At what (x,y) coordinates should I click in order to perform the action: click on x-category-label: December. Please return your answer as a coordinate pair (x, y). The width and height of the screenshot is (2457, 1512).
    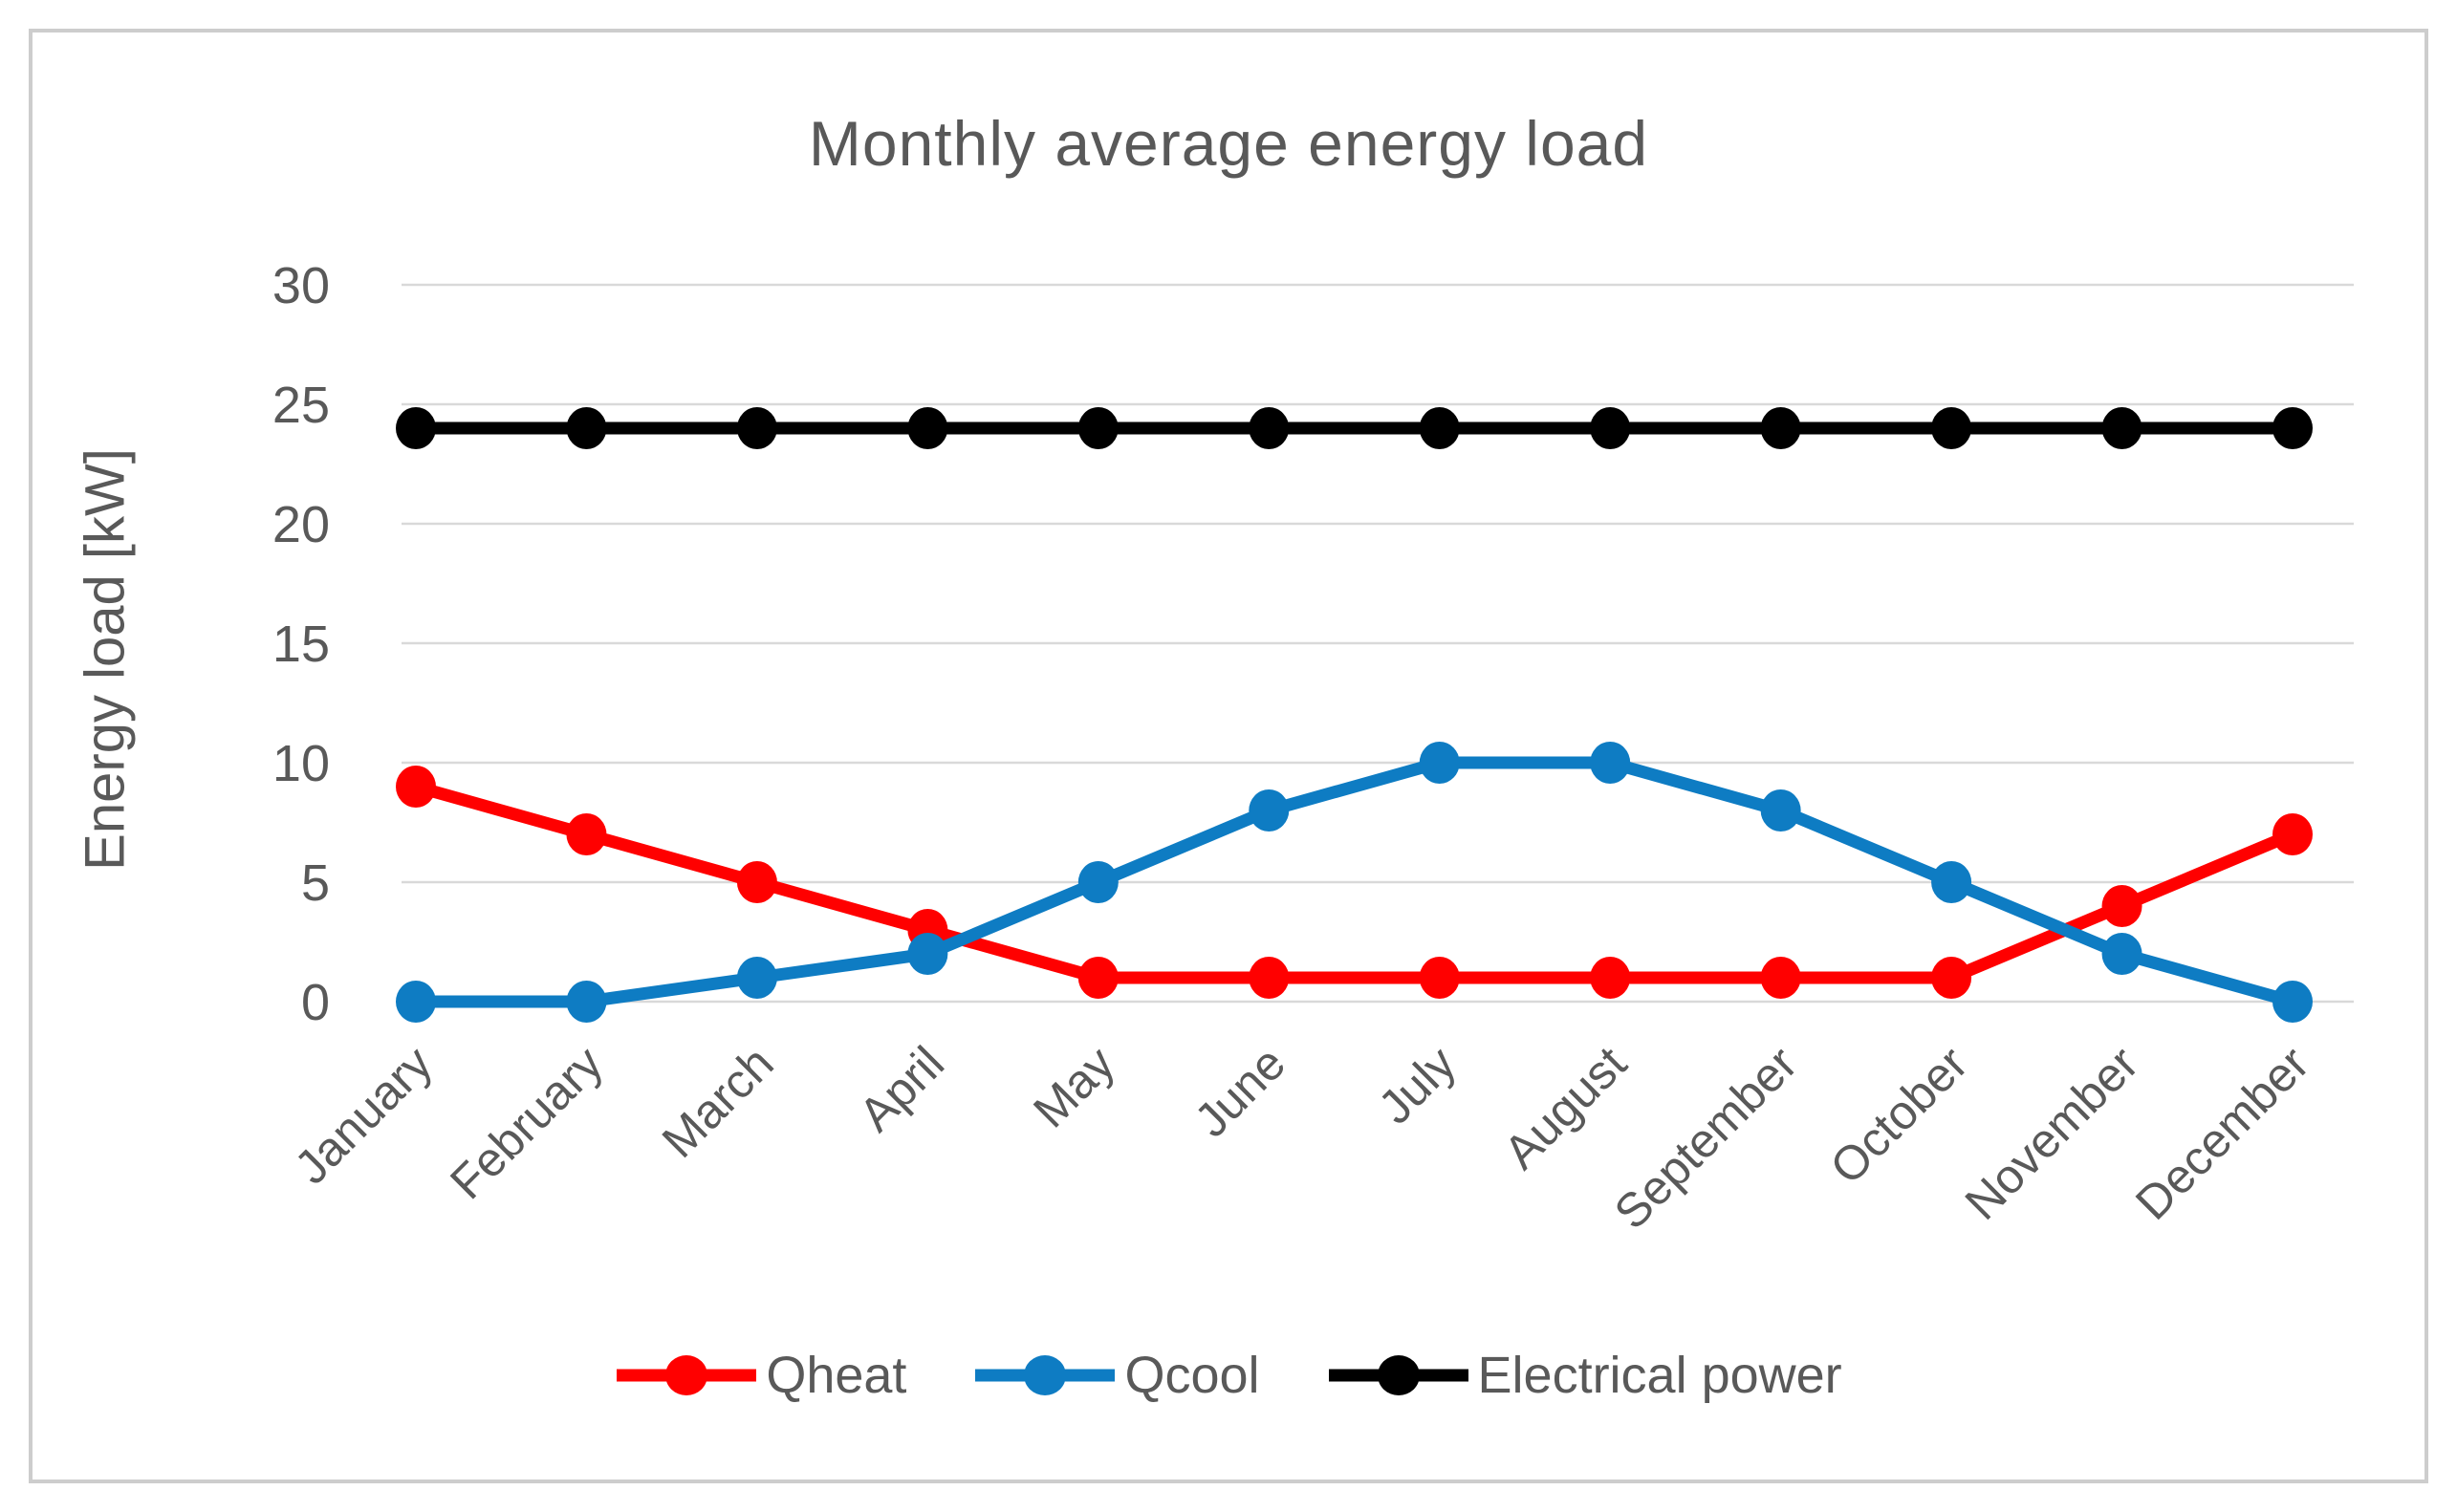
    Looking at the image, I should click on (2222, 1133).